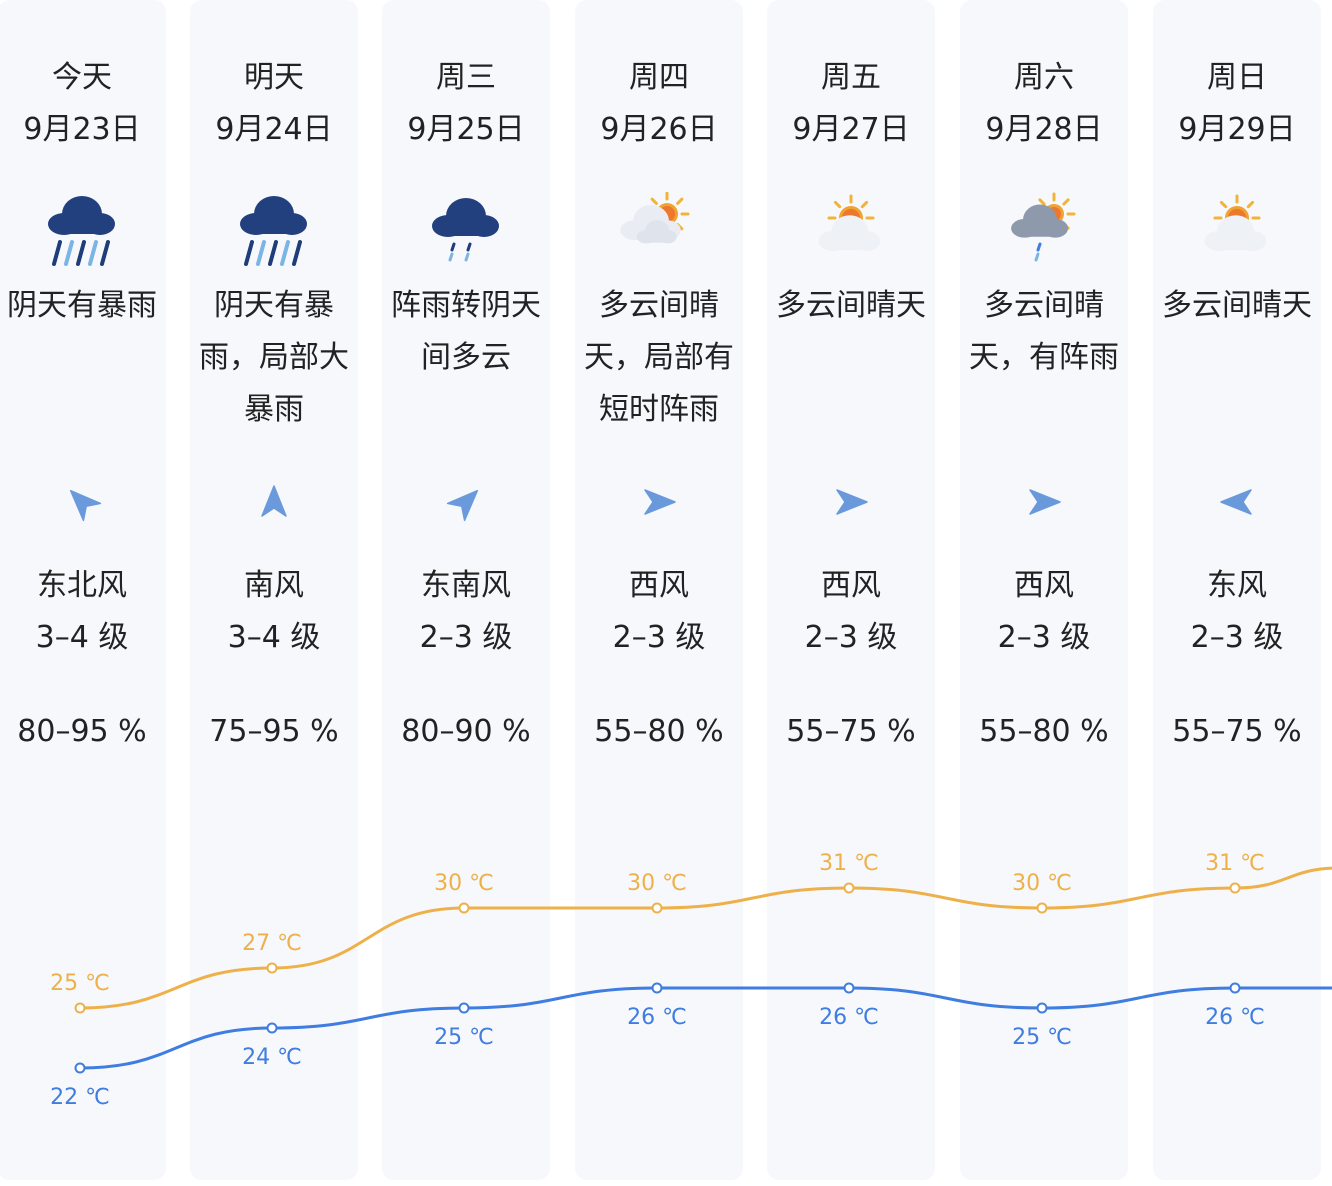 This screenshot has height=1186, width=1332. What do you see at coordinates (1237, 104) in the screenshot?
I see `day-header: 周日 9月29日` at bounding box center [1237, 104].